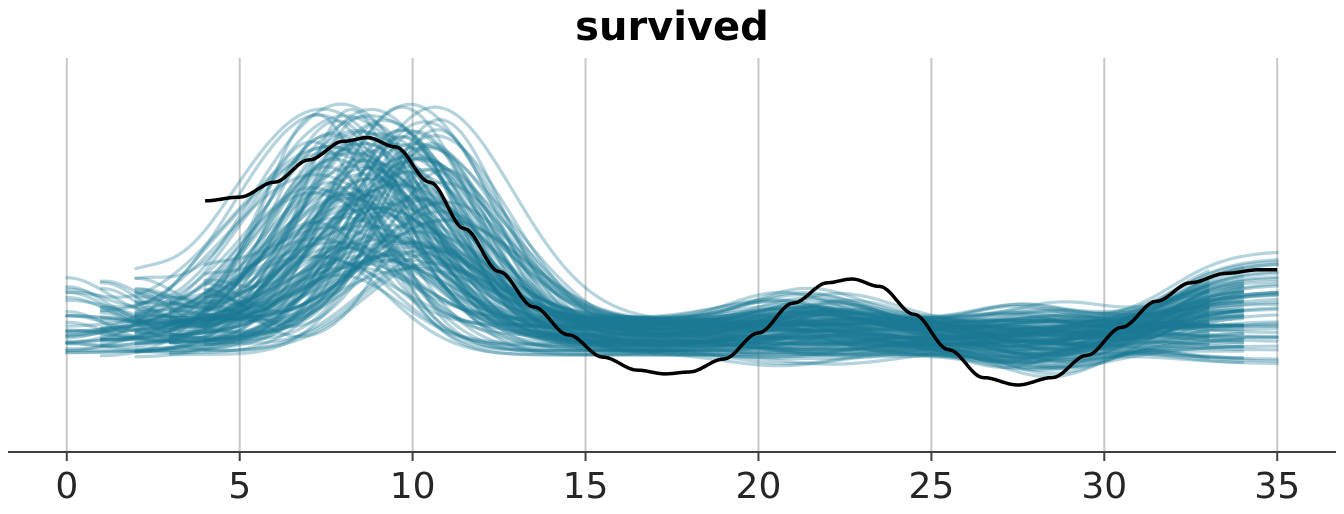 The width and height of the screenshot is (1344, 514). Describe the element at coordinates (1277, 486) in the screenshot. I see `x-tick-label: 35` at that location.